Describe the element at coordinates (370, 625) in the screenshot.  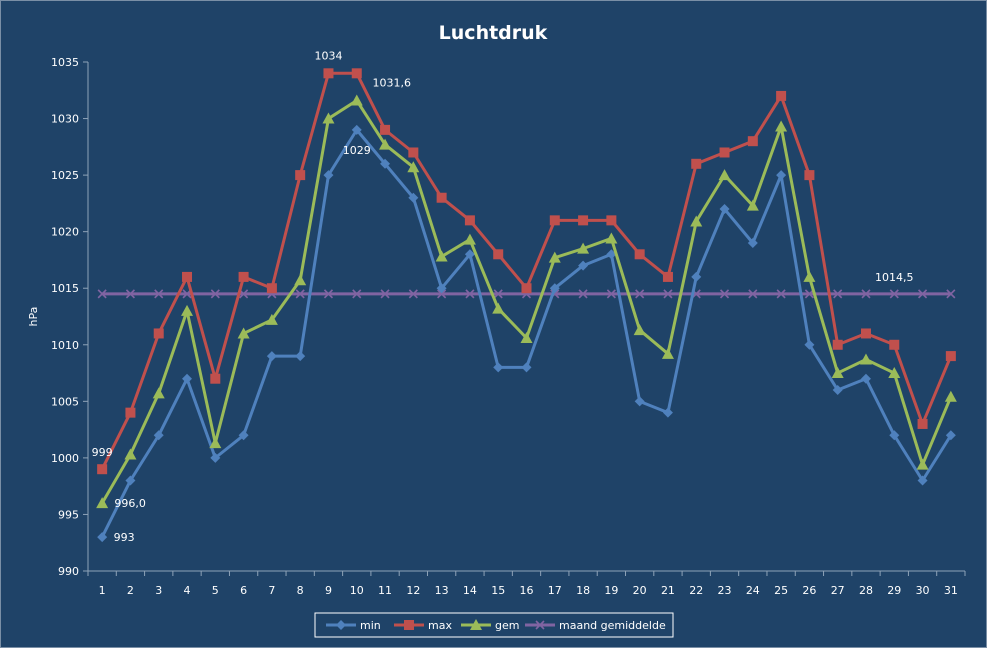
I see `legend-label: min` at that location.